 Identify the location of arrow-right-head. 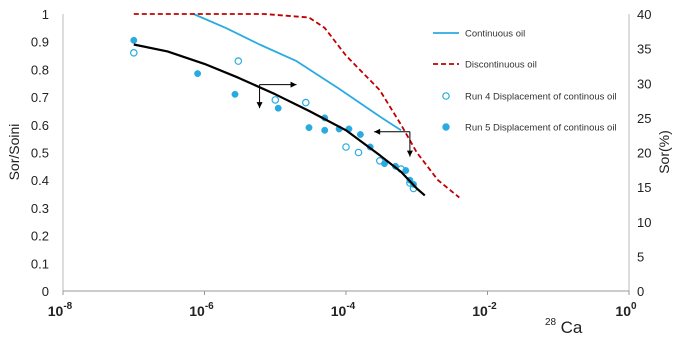
(293, 84).